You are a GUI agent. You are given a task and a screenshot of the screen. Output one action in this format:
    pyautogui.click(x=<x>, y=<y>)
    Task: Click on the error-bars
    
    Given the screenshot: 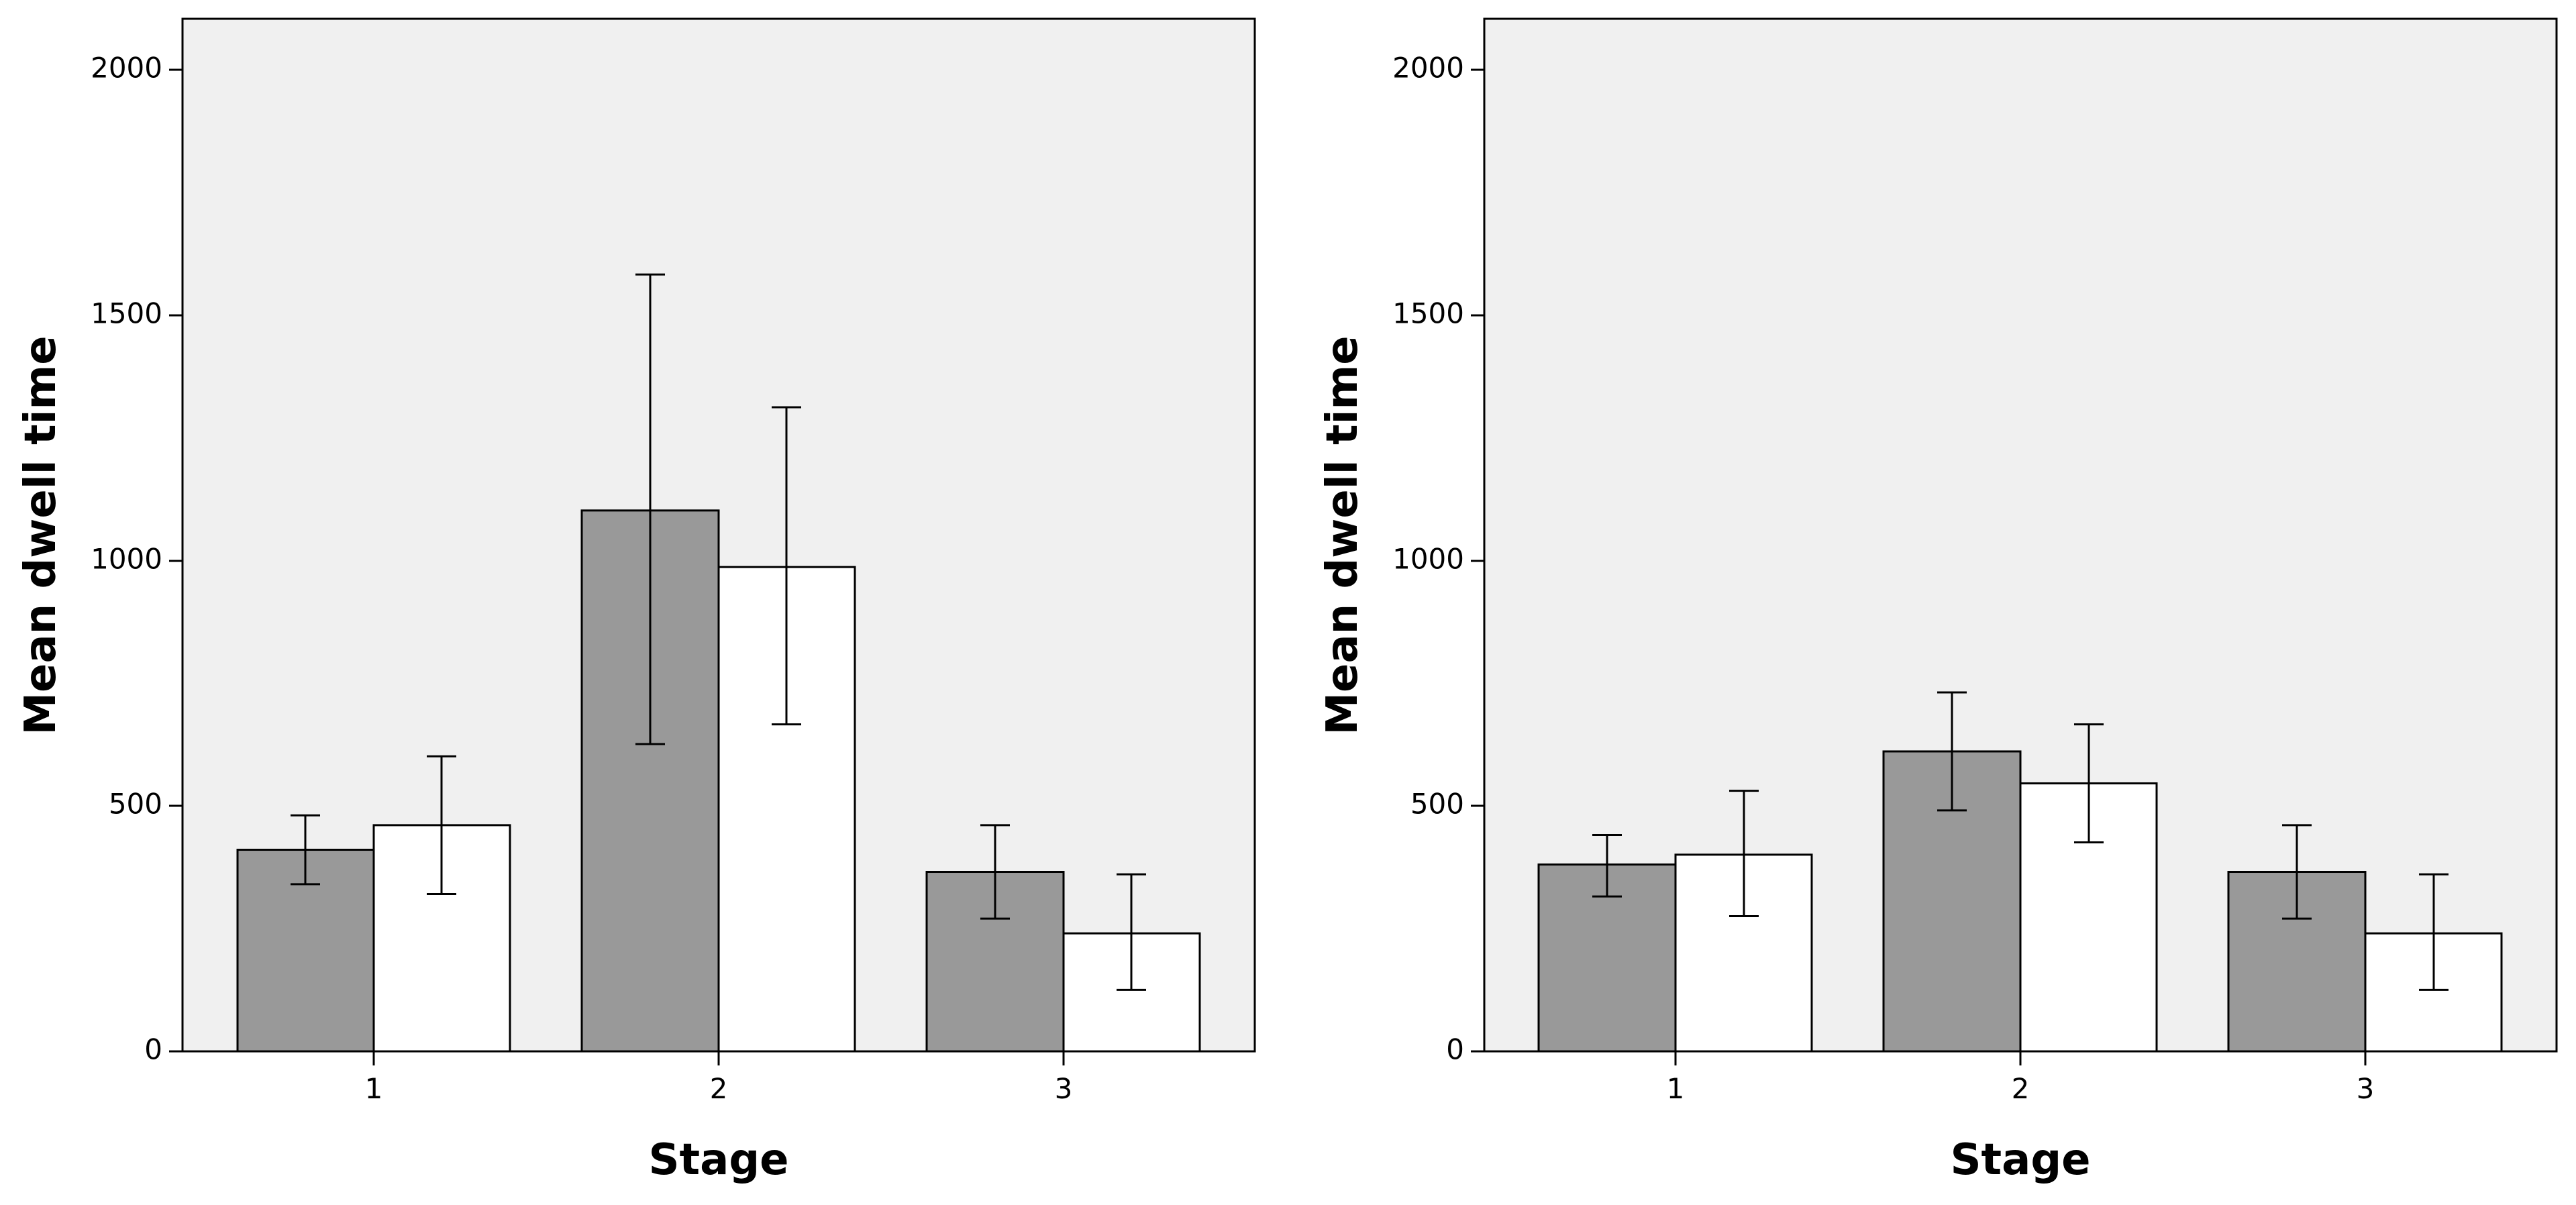 What is the action you would take?
    pyautogui.click(x=2020, y=841)
    